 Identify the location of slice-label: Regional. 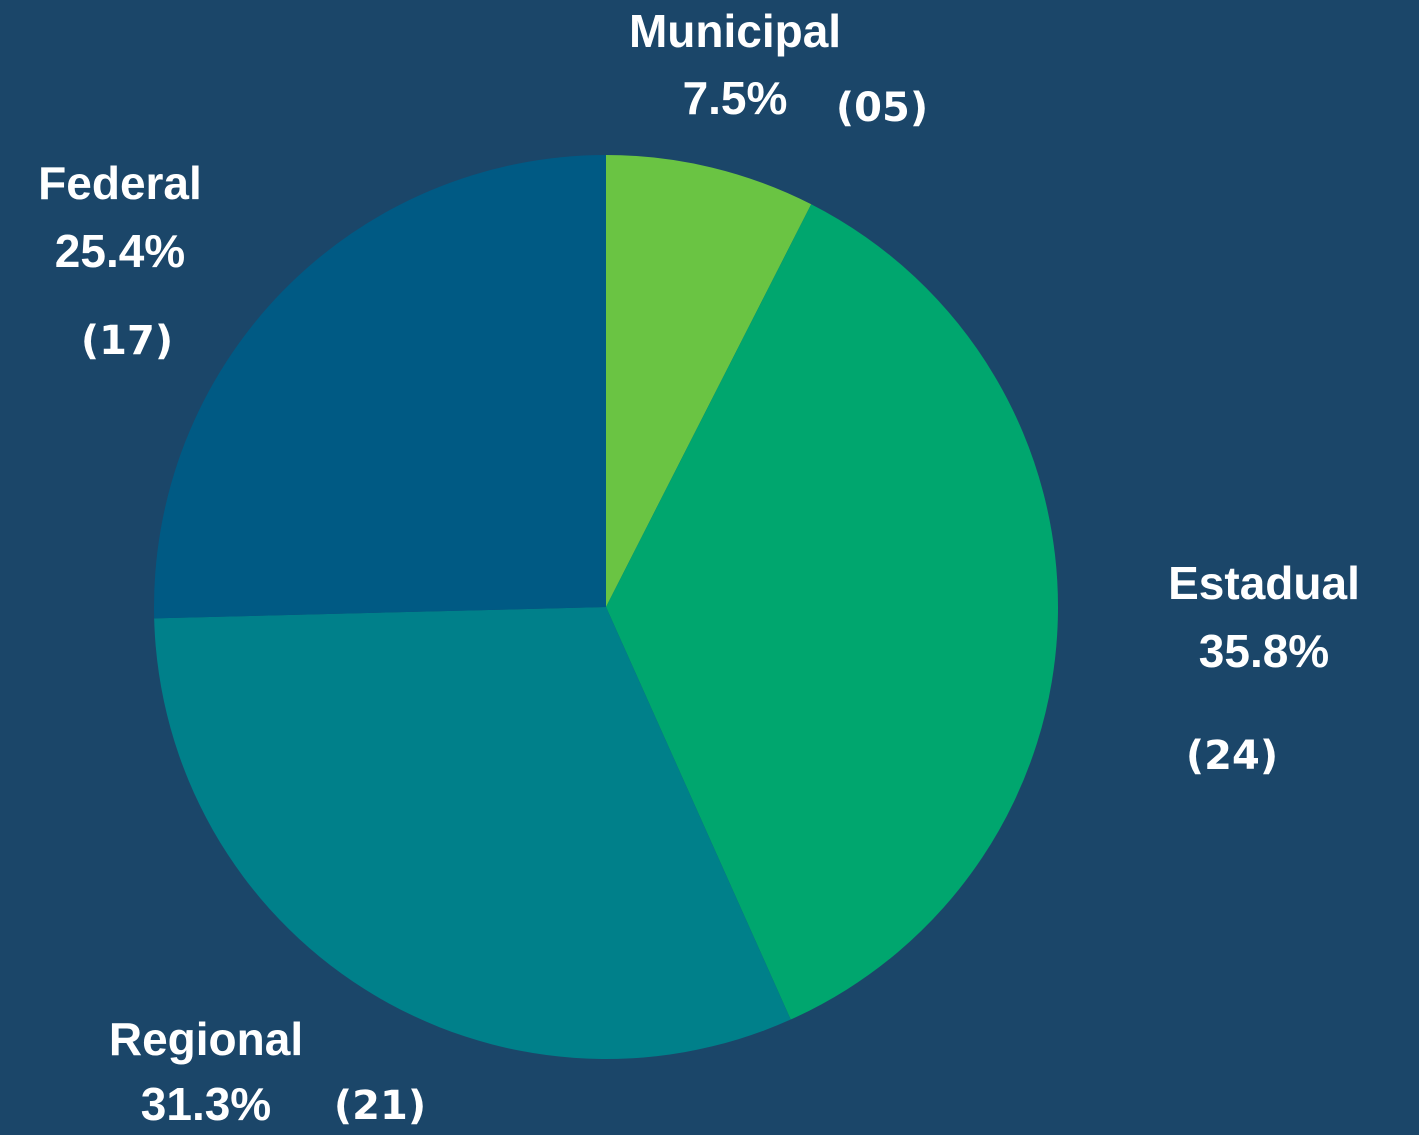
(206, 1039).